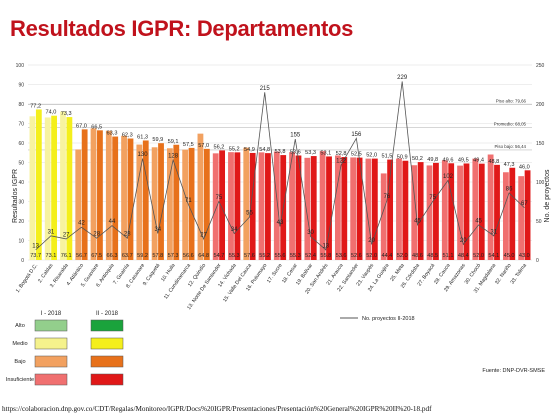  Describe the element at coordinates (265, 89) in the screenshot. I see `projects-value-label: 215` at that location.